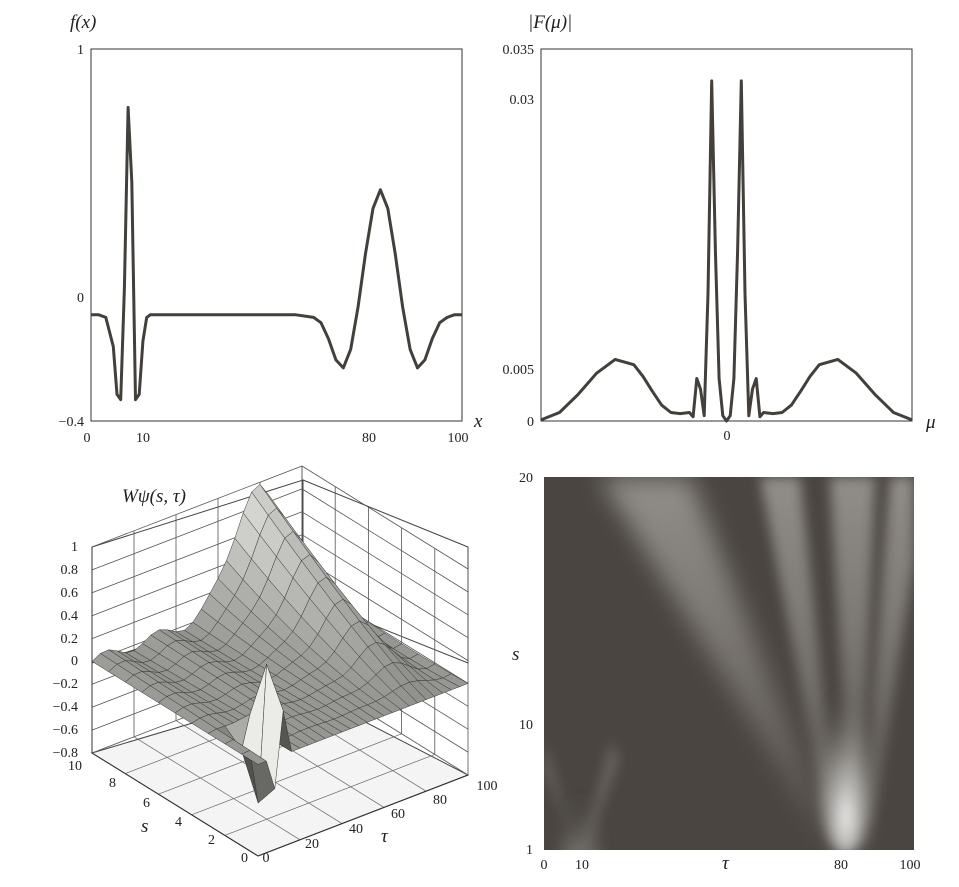  I want to click on heatmap-ytick-10: 10, so click(526, 725).